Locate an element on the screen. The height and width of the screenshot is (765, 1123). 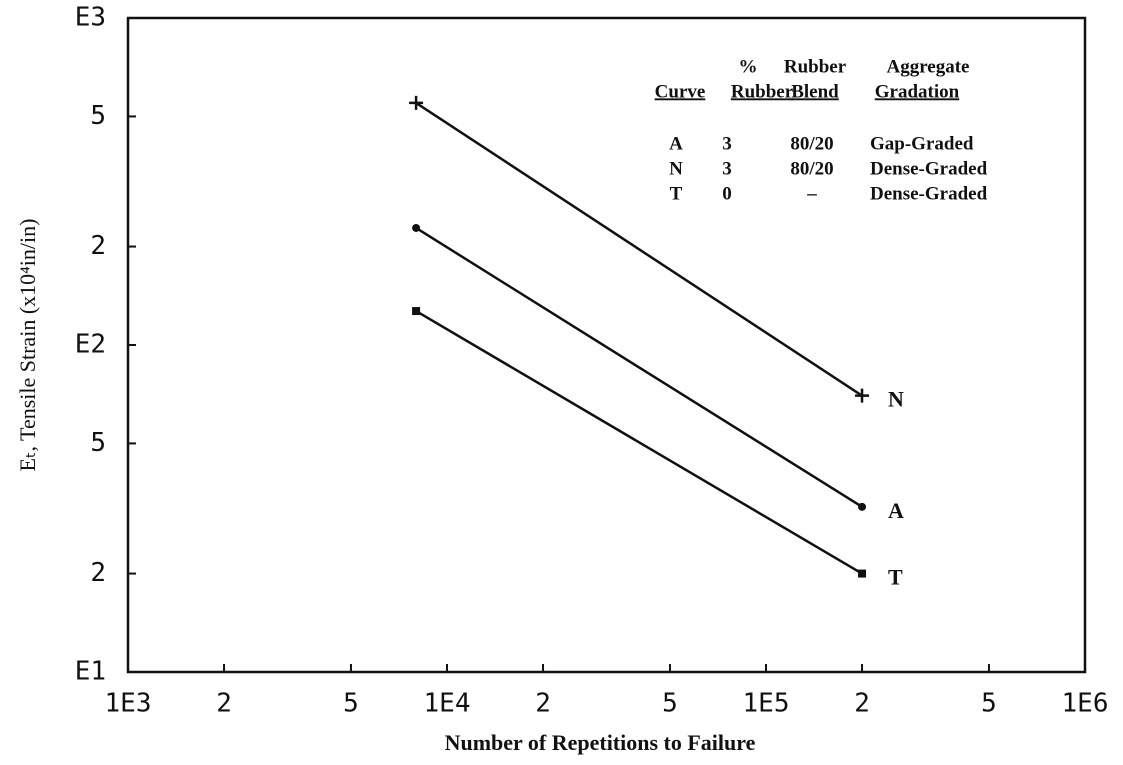
y-tick-label: E1 is located at coordinates (90, 672).